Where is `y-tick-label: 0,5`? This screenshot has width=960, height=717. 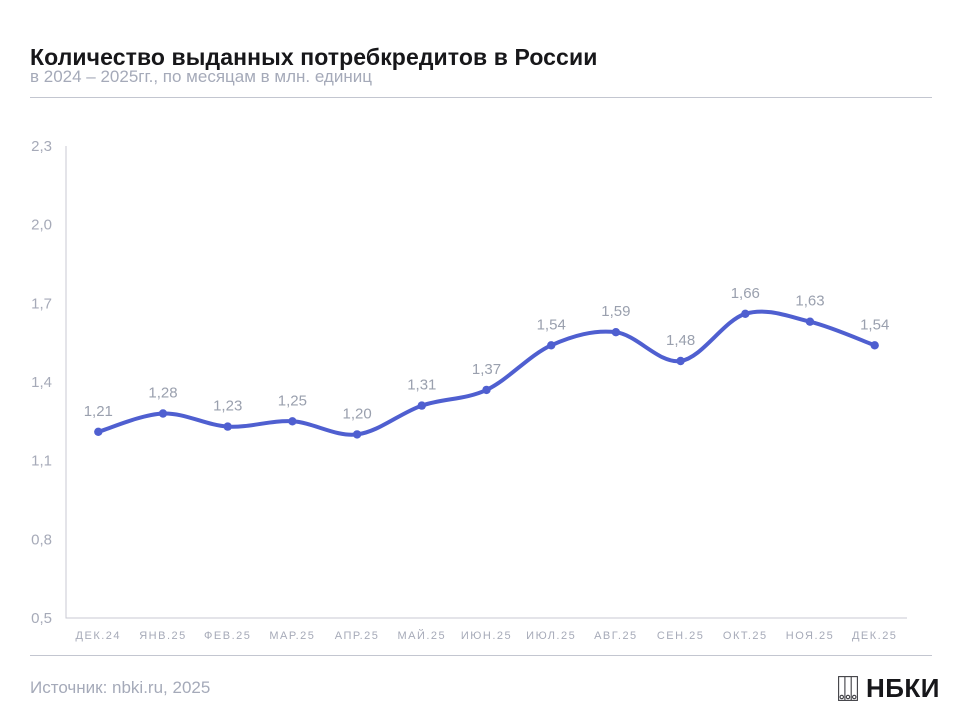 y-tick-label: 0,5 is located at coordinates (41, 618).